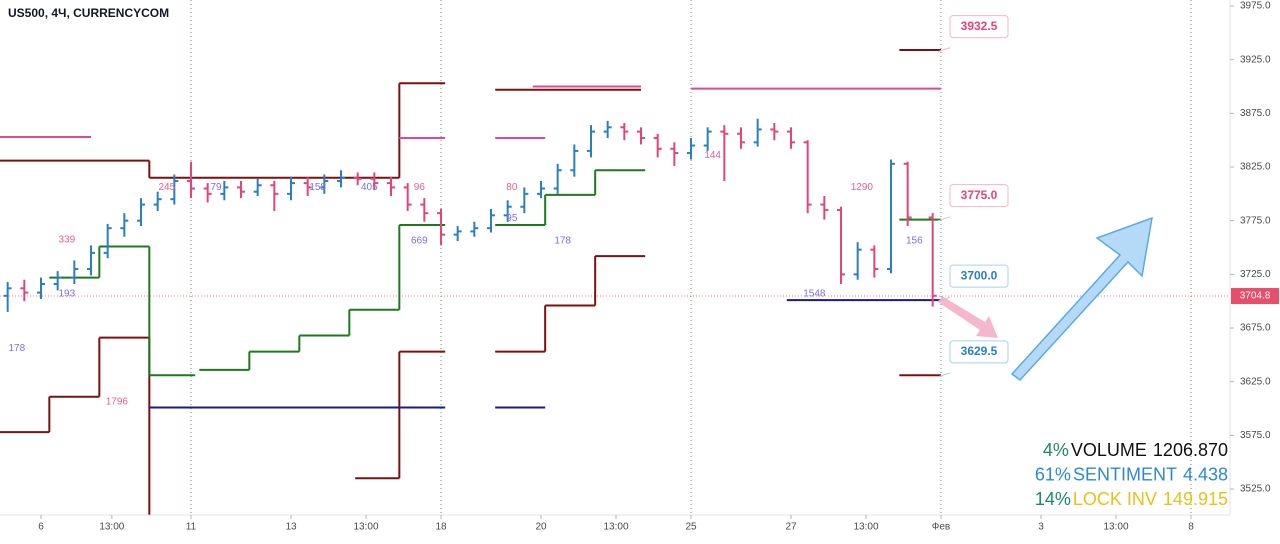 This screenshot has height=544, width=1280. What do you see at coordinates (88, 13) in the screenshot?
I see `chart-title: US500, 4Ч, CURRENCYCOM` at bounding box center [88, 13].